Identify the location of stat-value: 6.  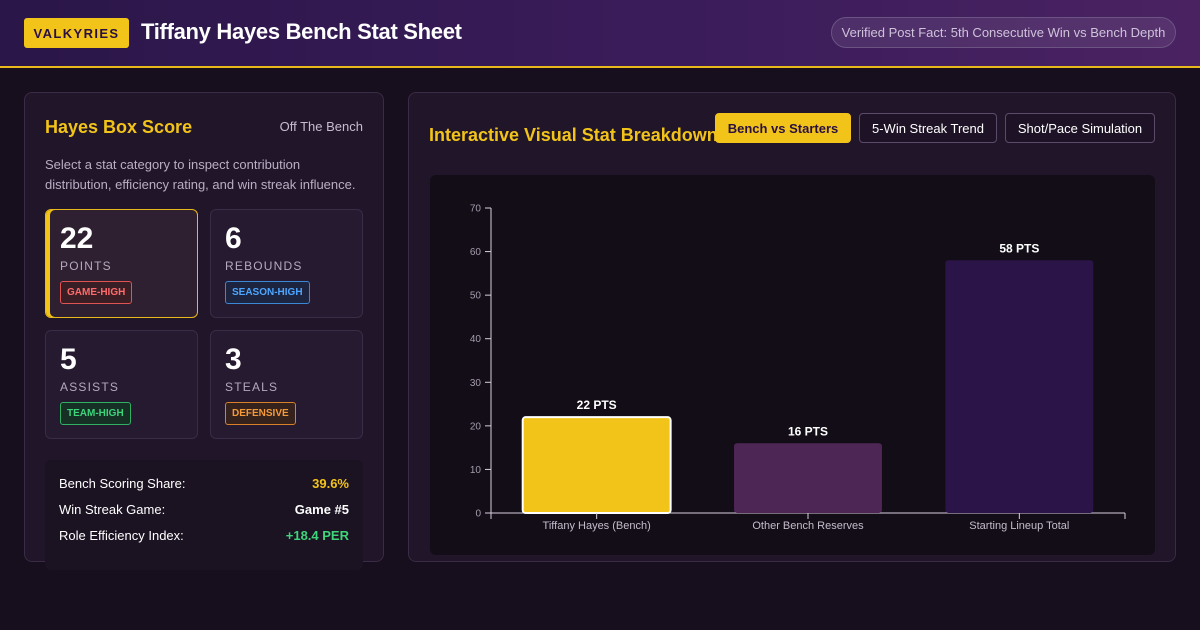
(233, 238).